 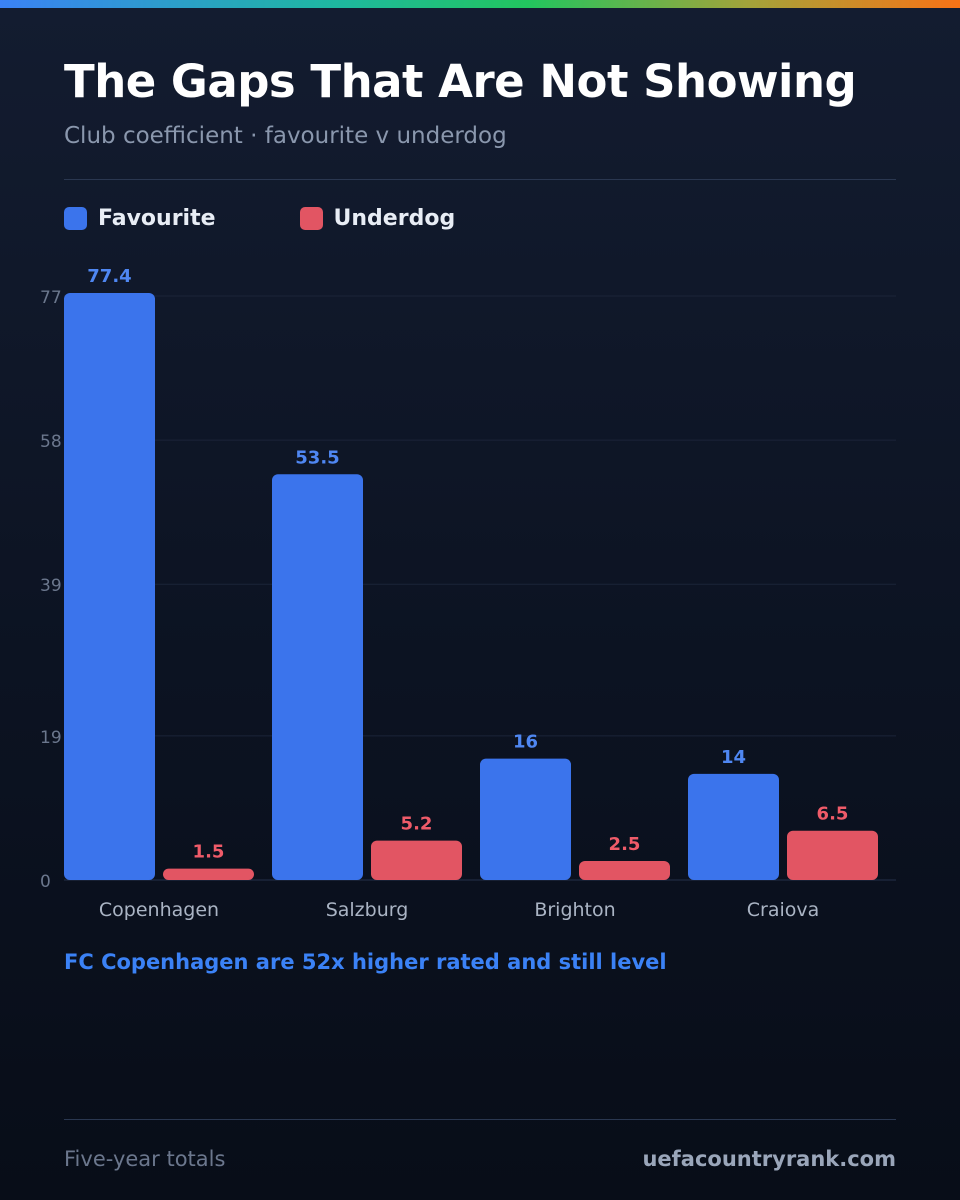 What do you see at coordinates (145, 1159) in the screenshot?
I see `footer-note: Five-year totals` at bounding box center [145, 1159].